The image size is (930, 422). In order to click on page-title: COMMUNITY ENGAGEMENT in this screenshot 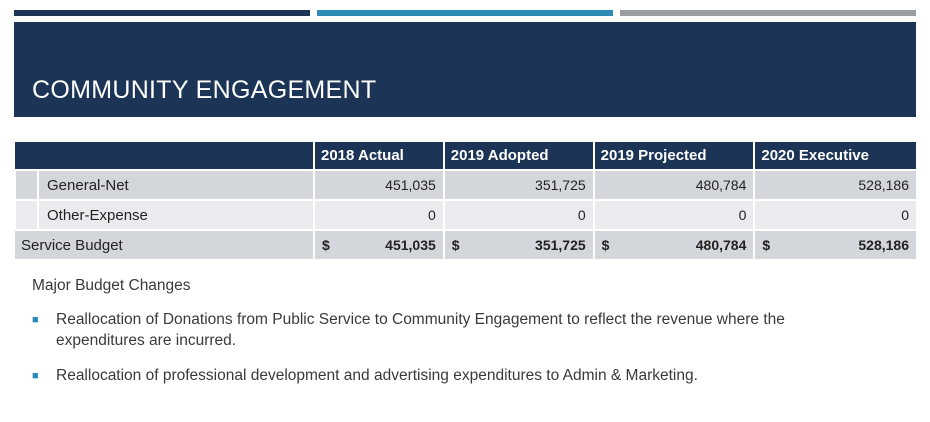, I will do `click(204, 90)`.